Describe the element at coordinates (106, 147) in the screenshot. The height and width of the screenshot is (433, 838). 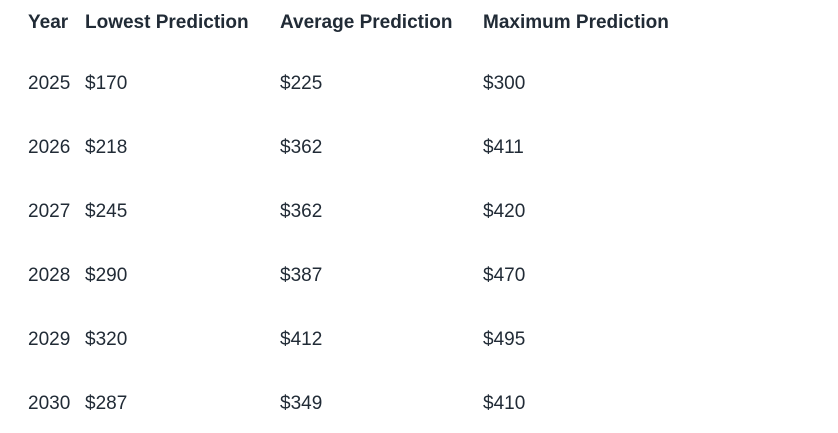
I see `lowest-prediction-cell: $218` at that location.